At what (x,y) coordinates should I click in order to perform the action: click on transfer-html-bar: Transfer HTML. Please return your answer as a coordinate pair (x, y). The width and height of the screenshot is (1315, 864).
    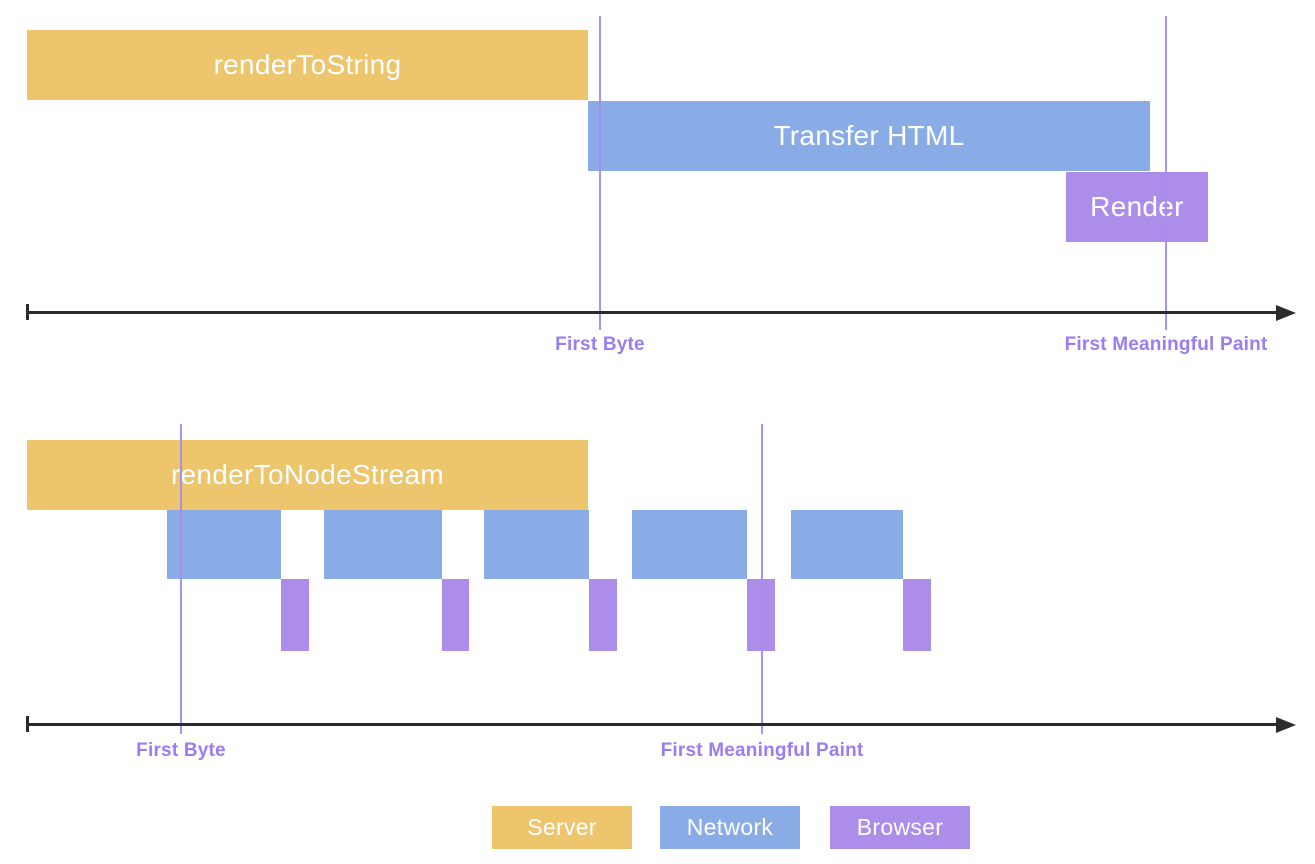
    Looking at the image, I should click on (869, 136).